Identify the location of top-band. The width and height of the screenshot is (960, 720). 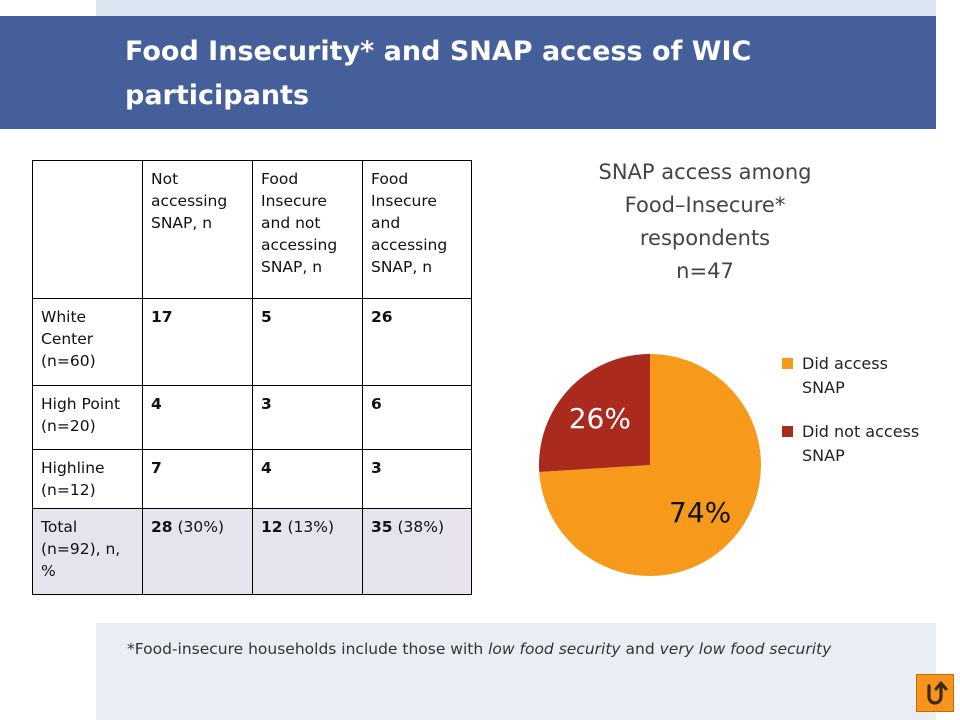
(516, 8).